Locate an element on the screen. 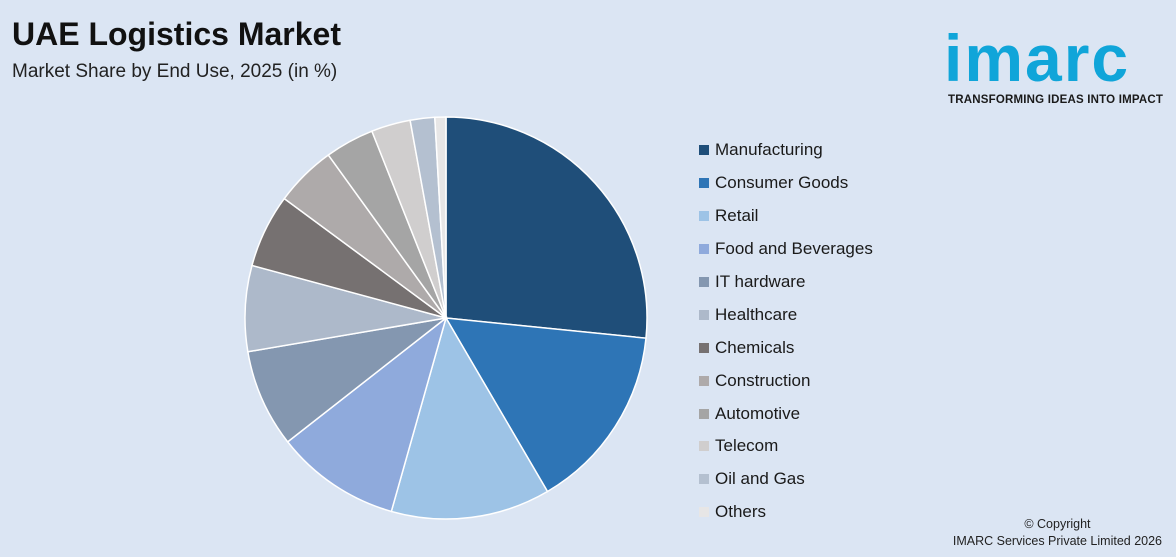  legend-label: Healthcare is located at coordinates (756, 314).